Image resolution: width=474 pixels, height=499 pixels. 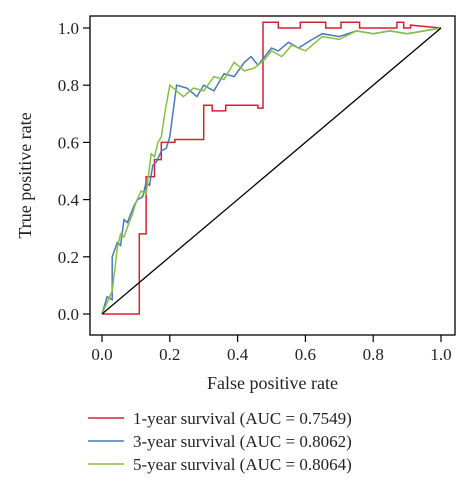 I want to click on x-axis-title: False positive rate, so click(x=272, y=383).